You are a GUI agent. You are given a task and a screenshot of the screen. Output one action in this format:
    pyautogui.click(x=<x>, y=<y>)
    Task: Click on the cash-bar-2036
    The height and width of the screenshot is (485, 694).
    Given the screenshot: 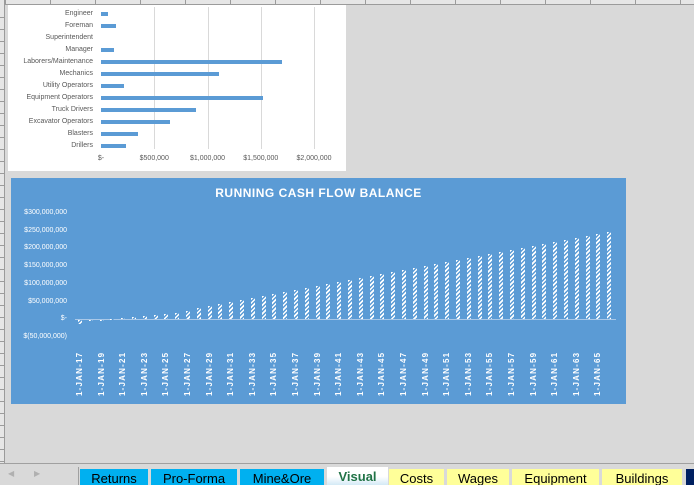 What is the action you would take?
    pyautogui.click(x=285, y=305)
    